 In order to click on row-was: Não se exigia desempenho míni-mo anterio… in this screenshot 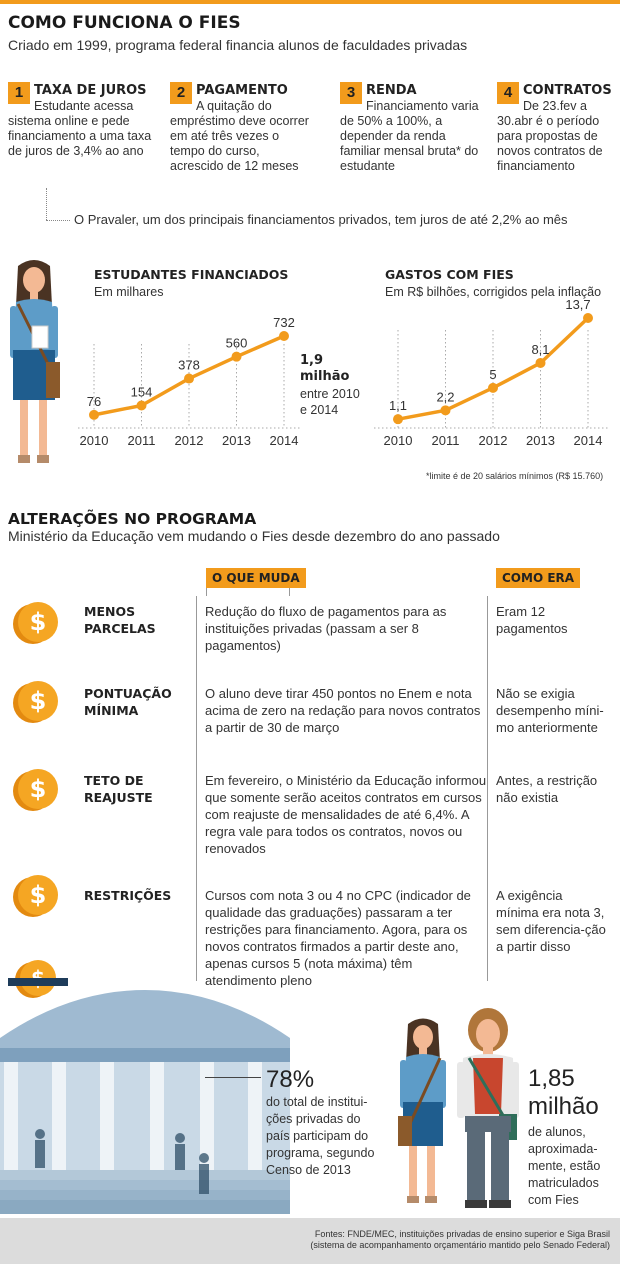, I will do `click(550, 710)`.